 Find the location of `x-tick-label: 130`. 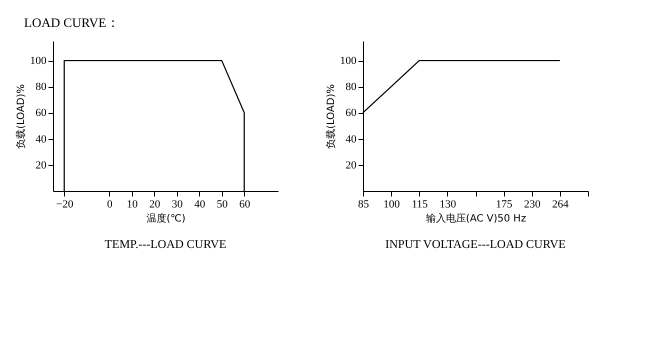

x-tick-label: 130 is located at coordinates (448, 204).